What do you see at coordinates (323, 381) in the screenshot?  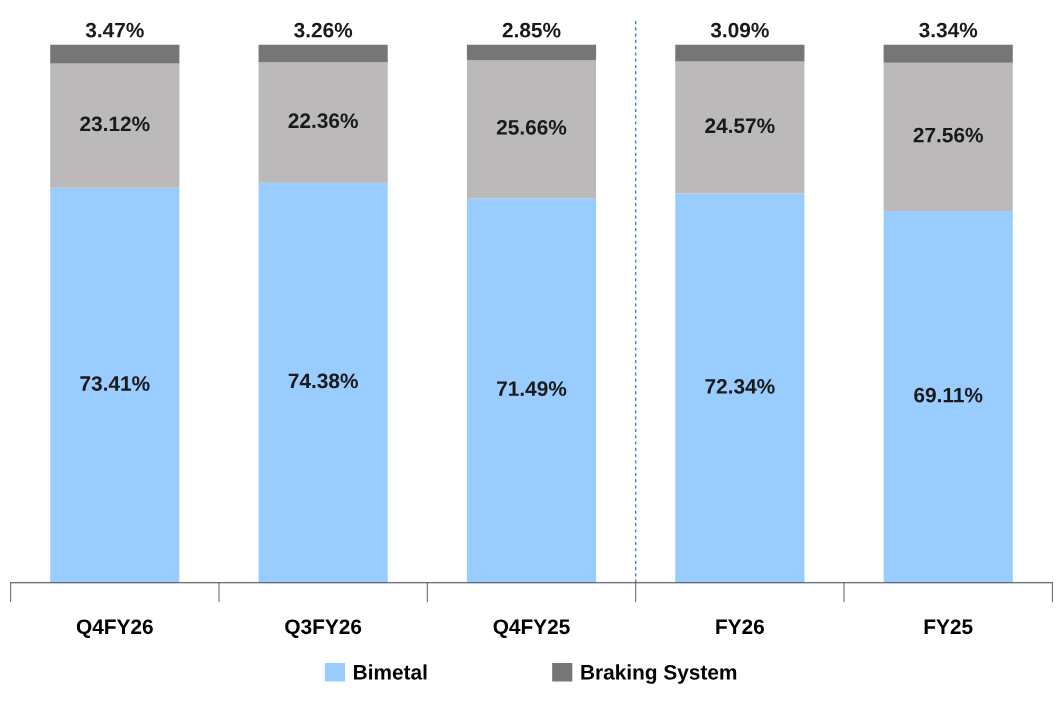 I see `data-label: 74.38%` at bounding box center [323, 381].